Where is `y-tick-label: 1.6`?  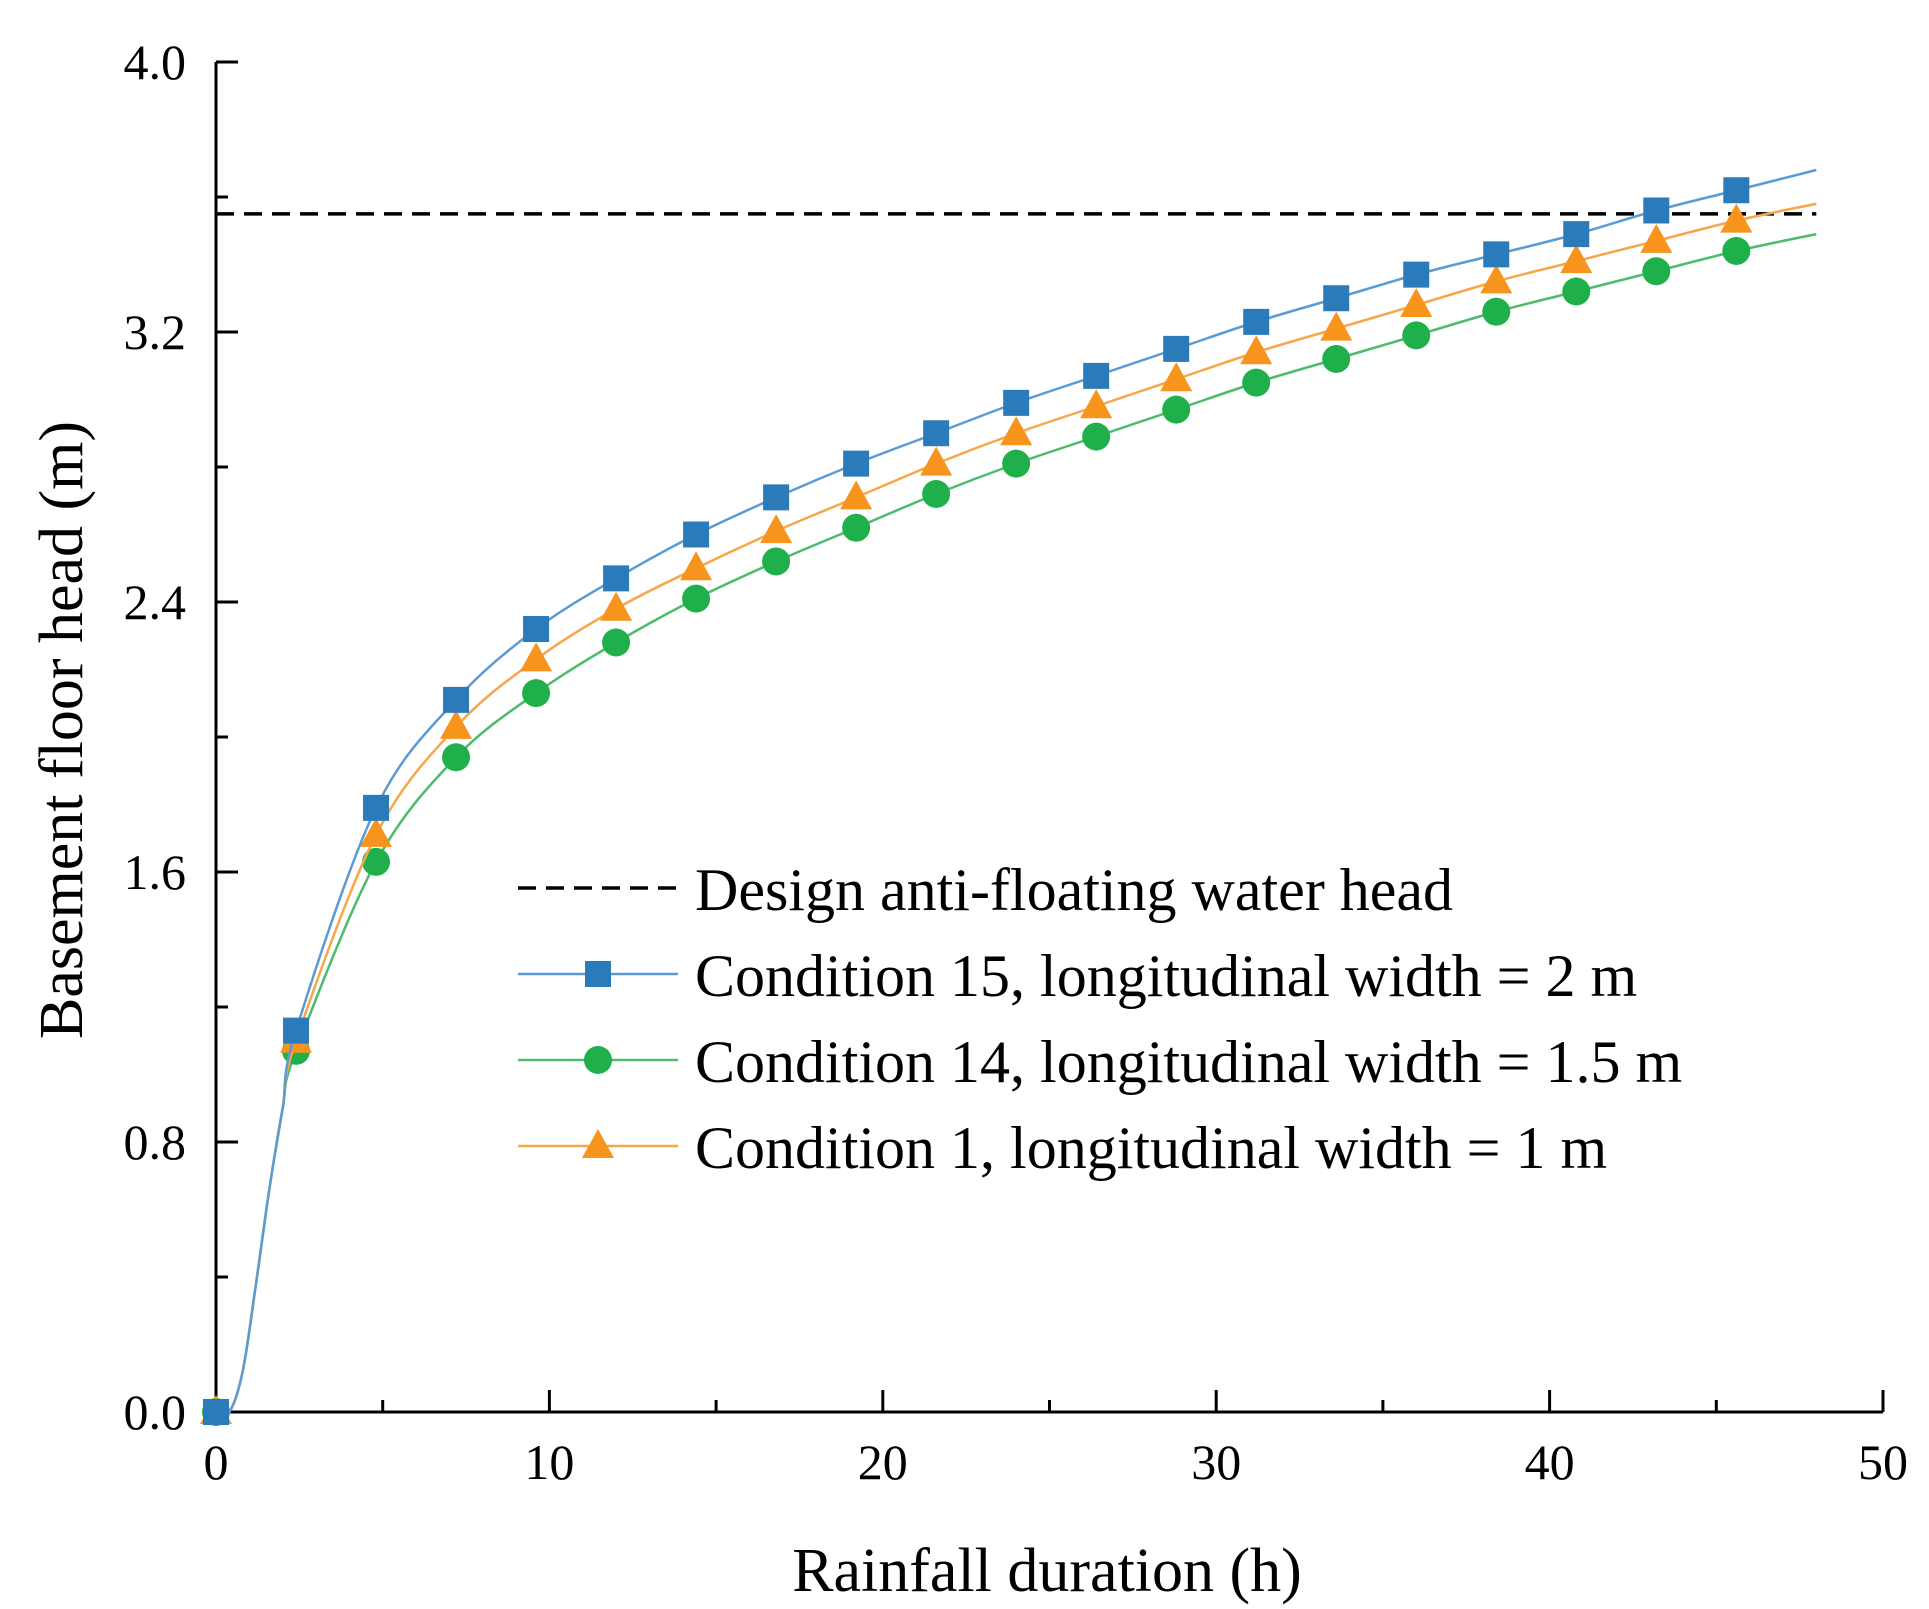
y-tick-label: 1.6 is located at coordinates (155, 872).